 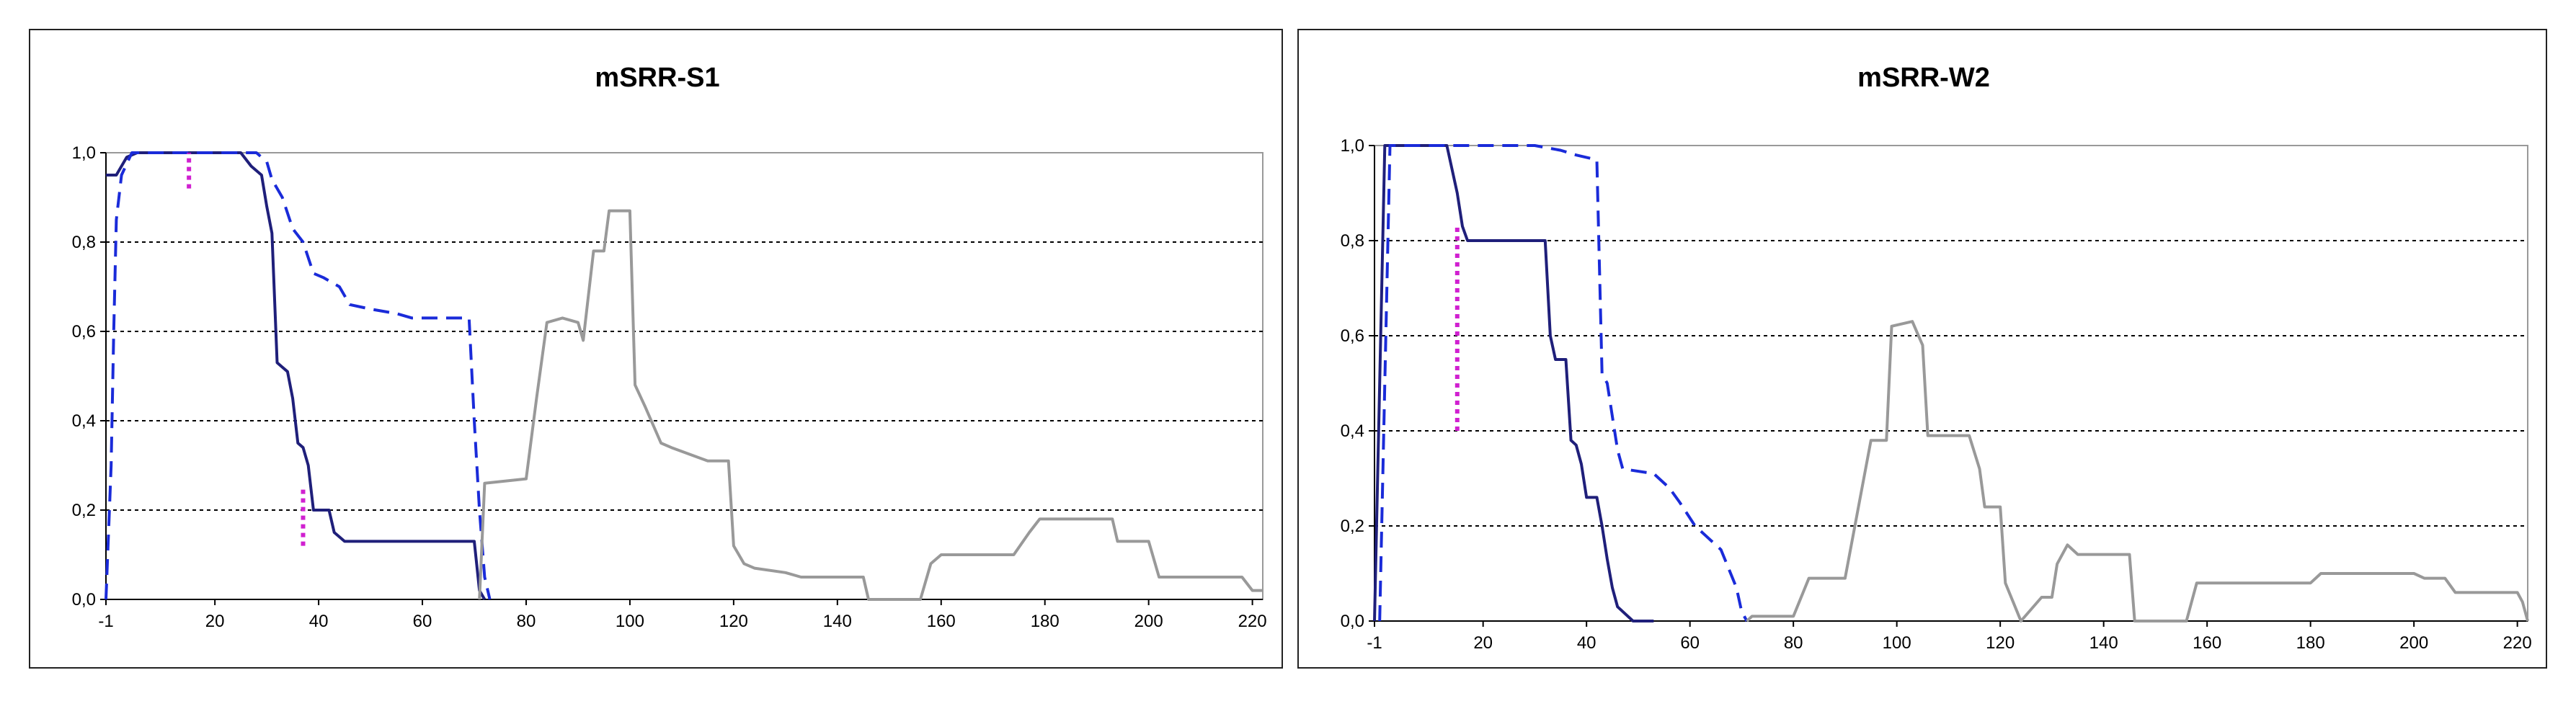 What do you see at coordinates (1923, 78) in the screenshot?
I see `chart-title: mSRR-W2` at bounding box center [1923, 78].